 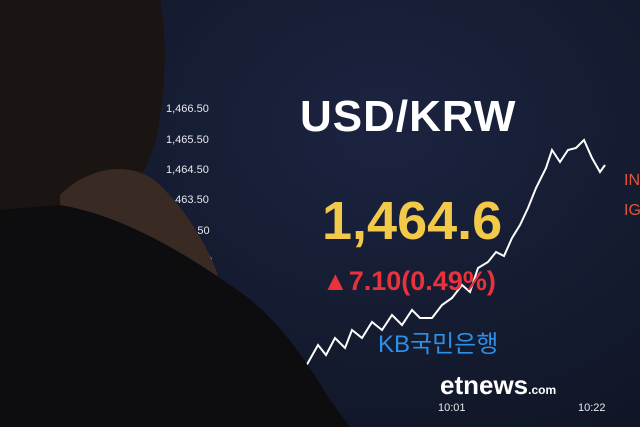 What do you see at coordinates (408, 116) in the screenshot?
I see `currency-pair-title: USD/KRW` at bounding box center [408, 116].